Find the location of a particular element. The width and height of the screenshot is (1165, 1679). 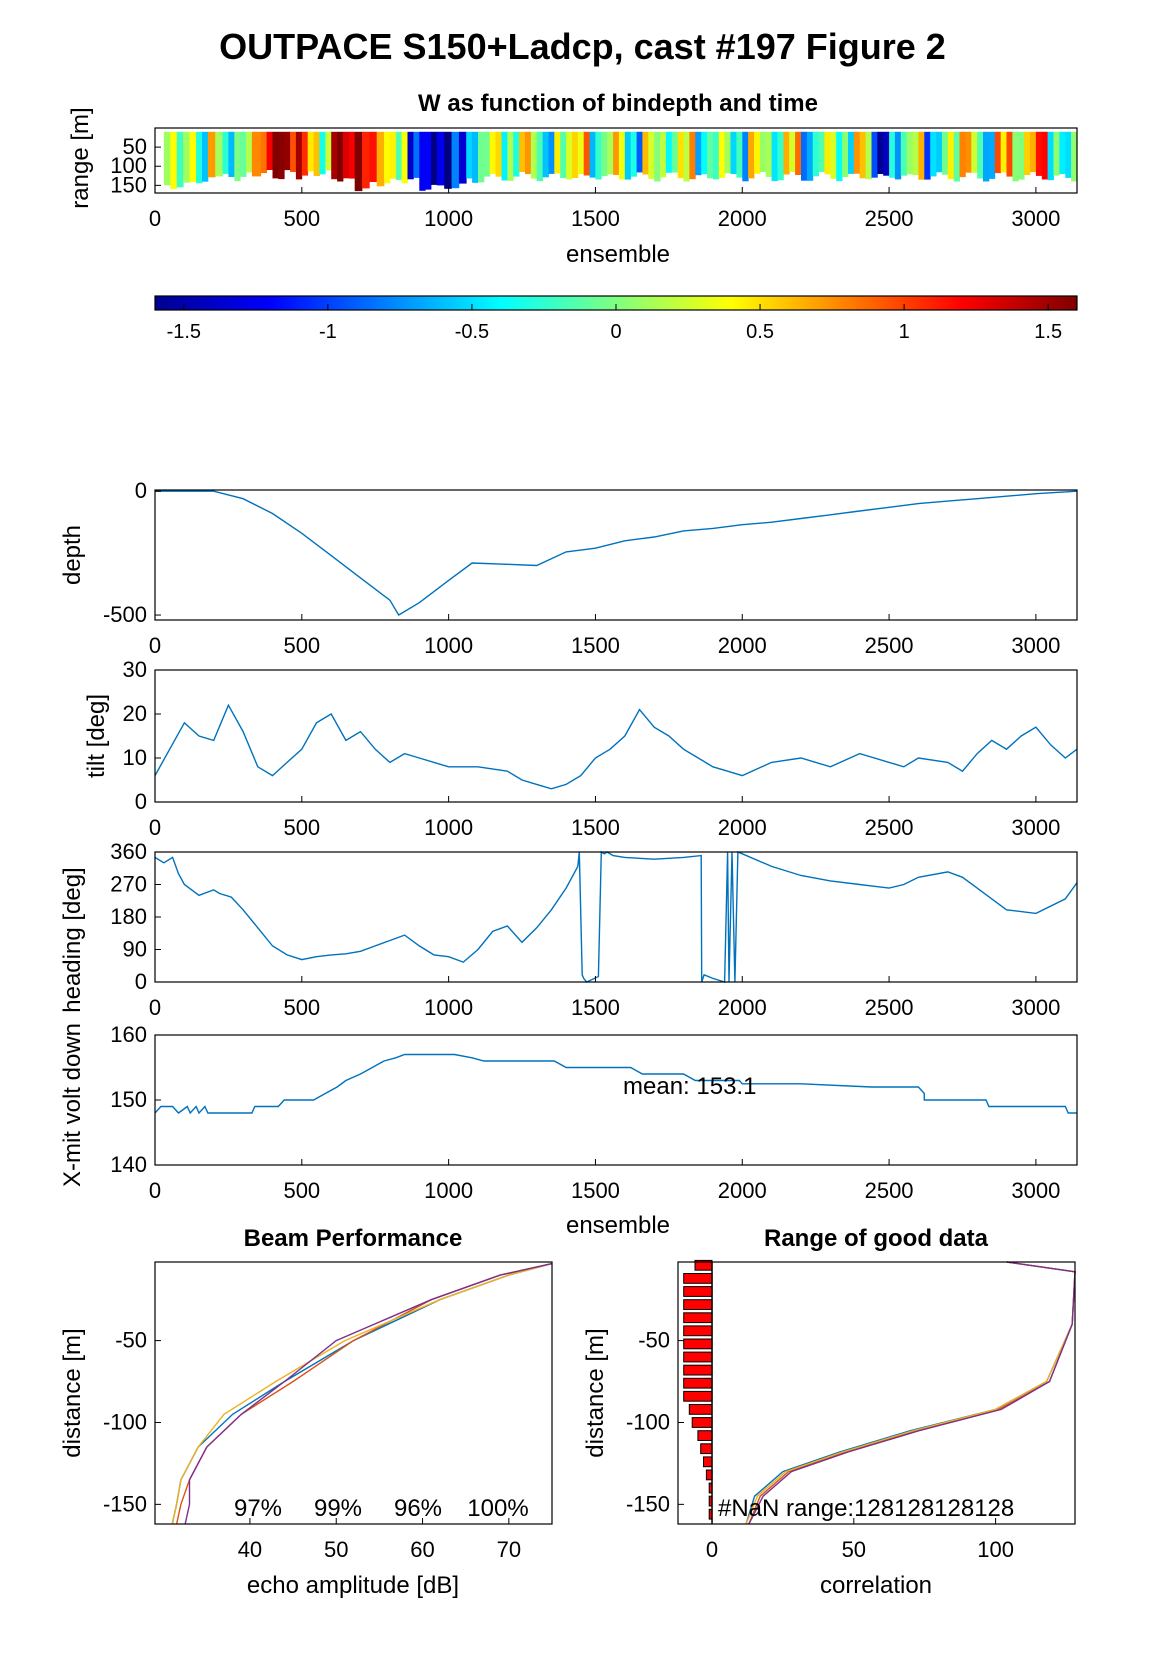

range-good-data-nan-annotation: #NaN range:128128128128 is located at coordinates (866, 1508).